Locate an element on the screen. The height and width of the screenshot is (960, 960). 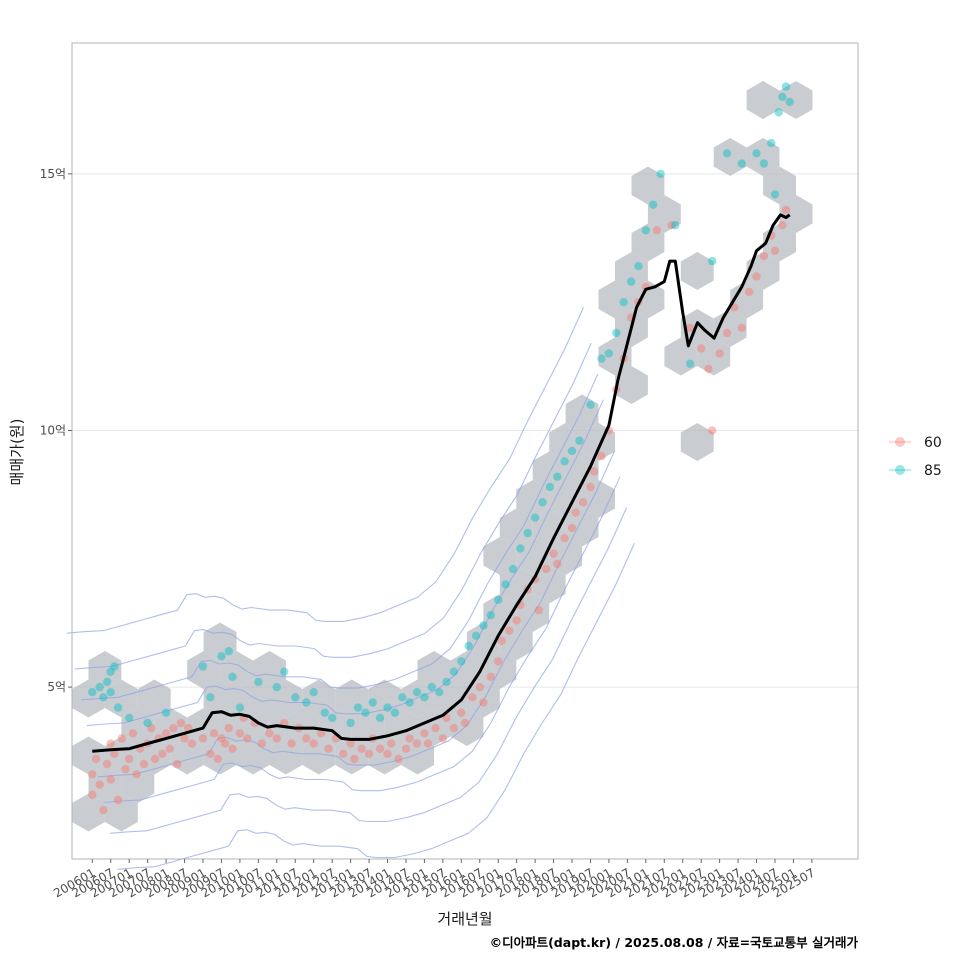
legend-label-85: 85 is located at coordinates (933, 471).